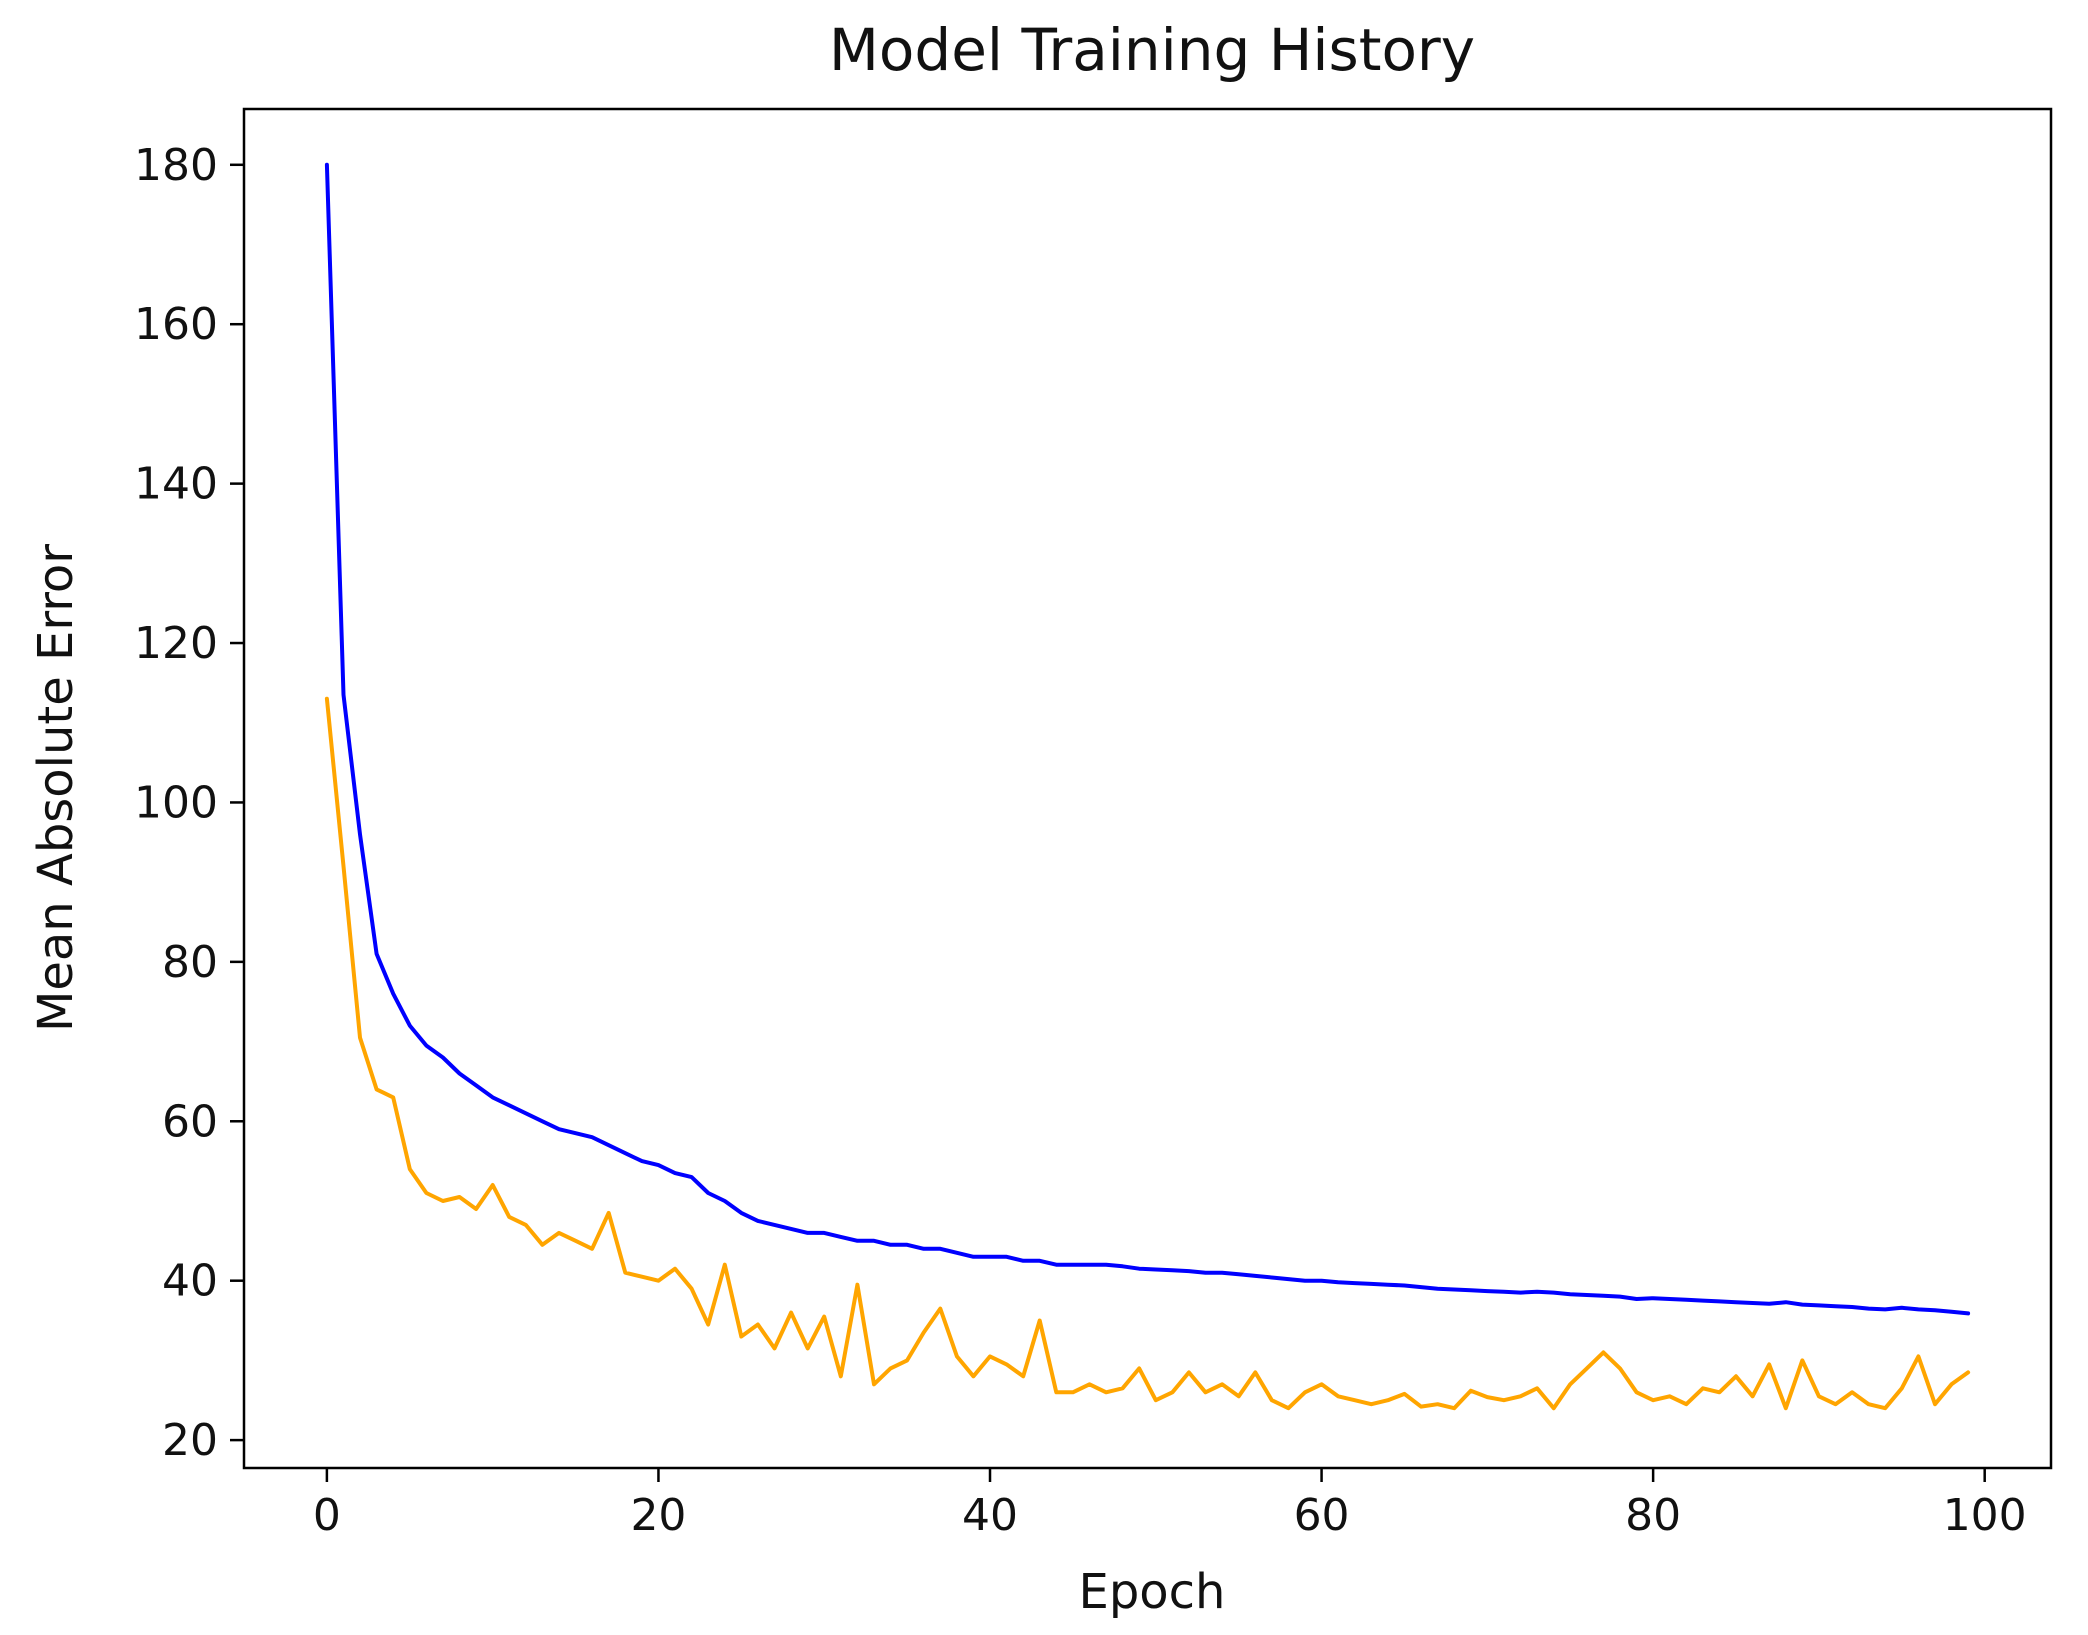  I want to click on y-tick-label: 100, so click(176, 802).